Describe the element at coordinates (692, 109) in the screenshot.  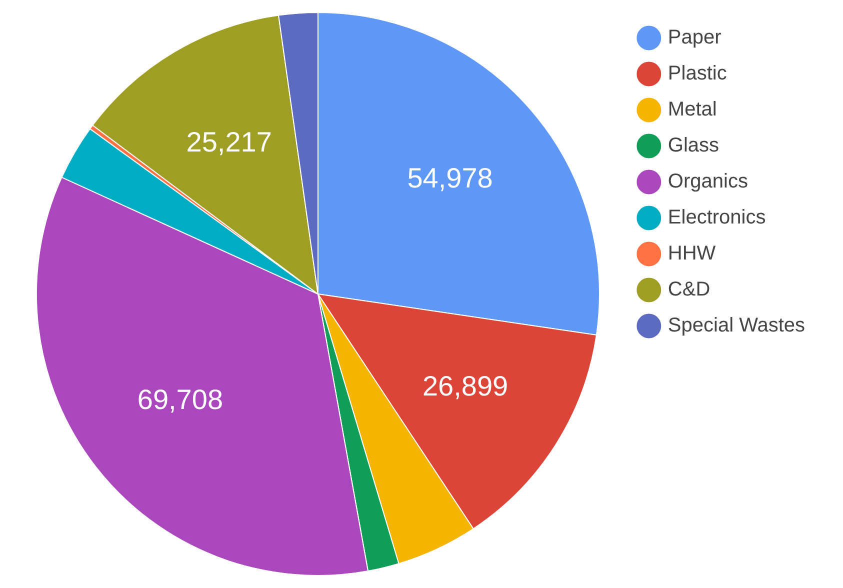
I see `legend-label: Metal` at that location.